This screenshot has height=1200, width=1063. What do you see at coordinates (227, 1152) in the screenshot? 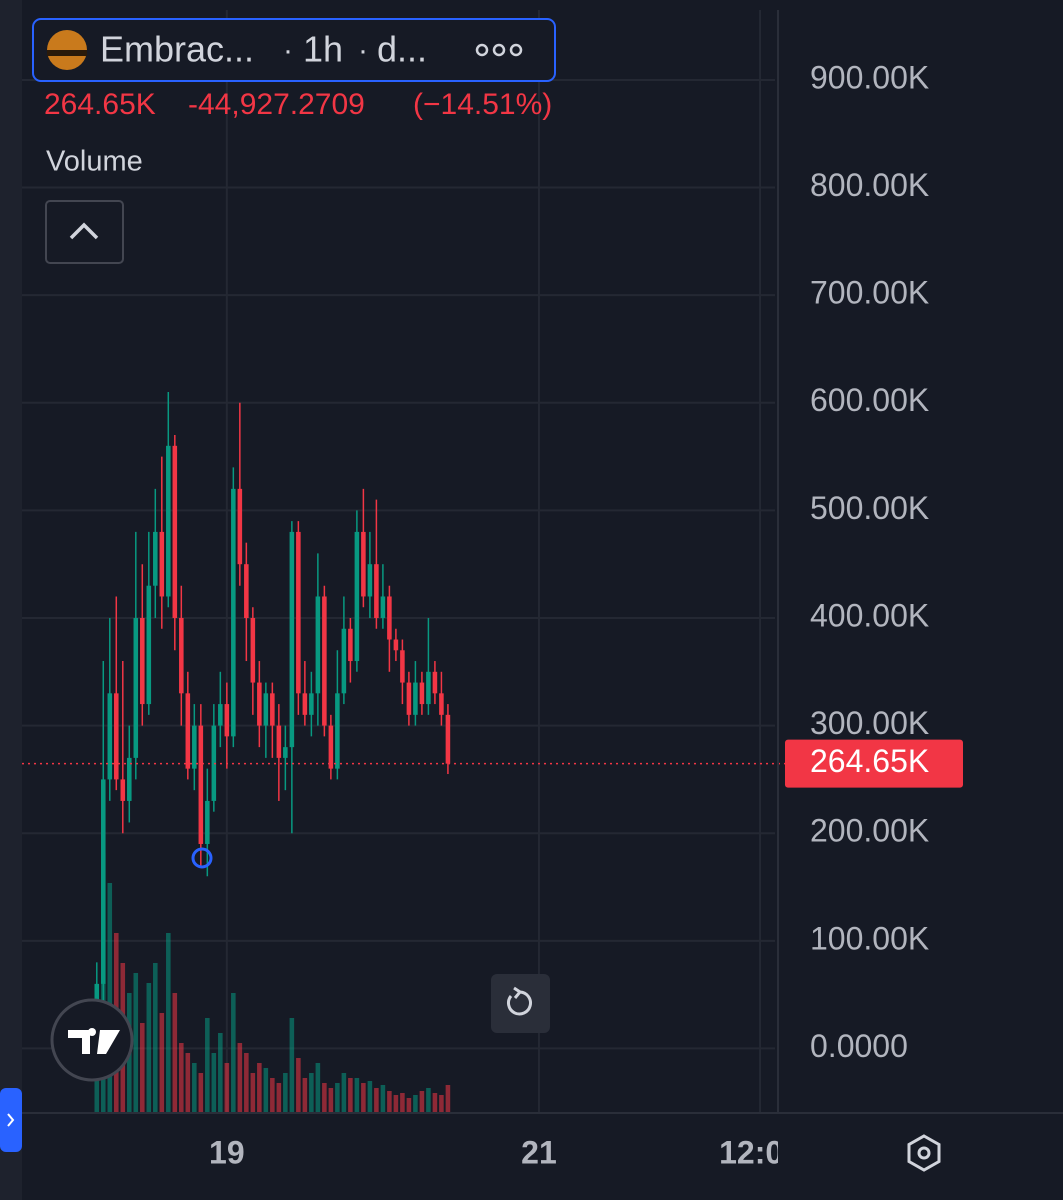
I see `x-tick-label: 19` at bounding box center [227, 1152].